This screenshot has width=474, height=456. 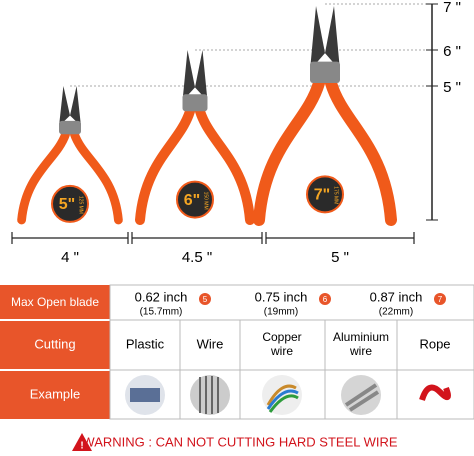 What do you see at coordinates (145, 343) in the screenshot?
I see `cutting-cell: Plastic` at bounding box center [145, 343].